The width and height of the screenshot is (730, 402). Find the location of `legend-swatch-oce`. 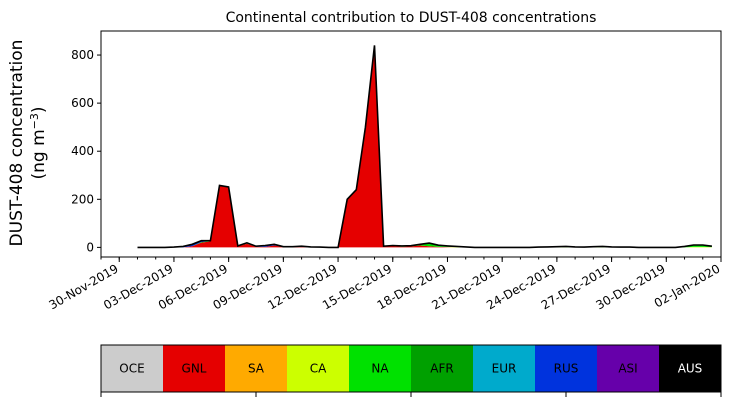

legend-swatch-oce is located at coordinates (132, 368).